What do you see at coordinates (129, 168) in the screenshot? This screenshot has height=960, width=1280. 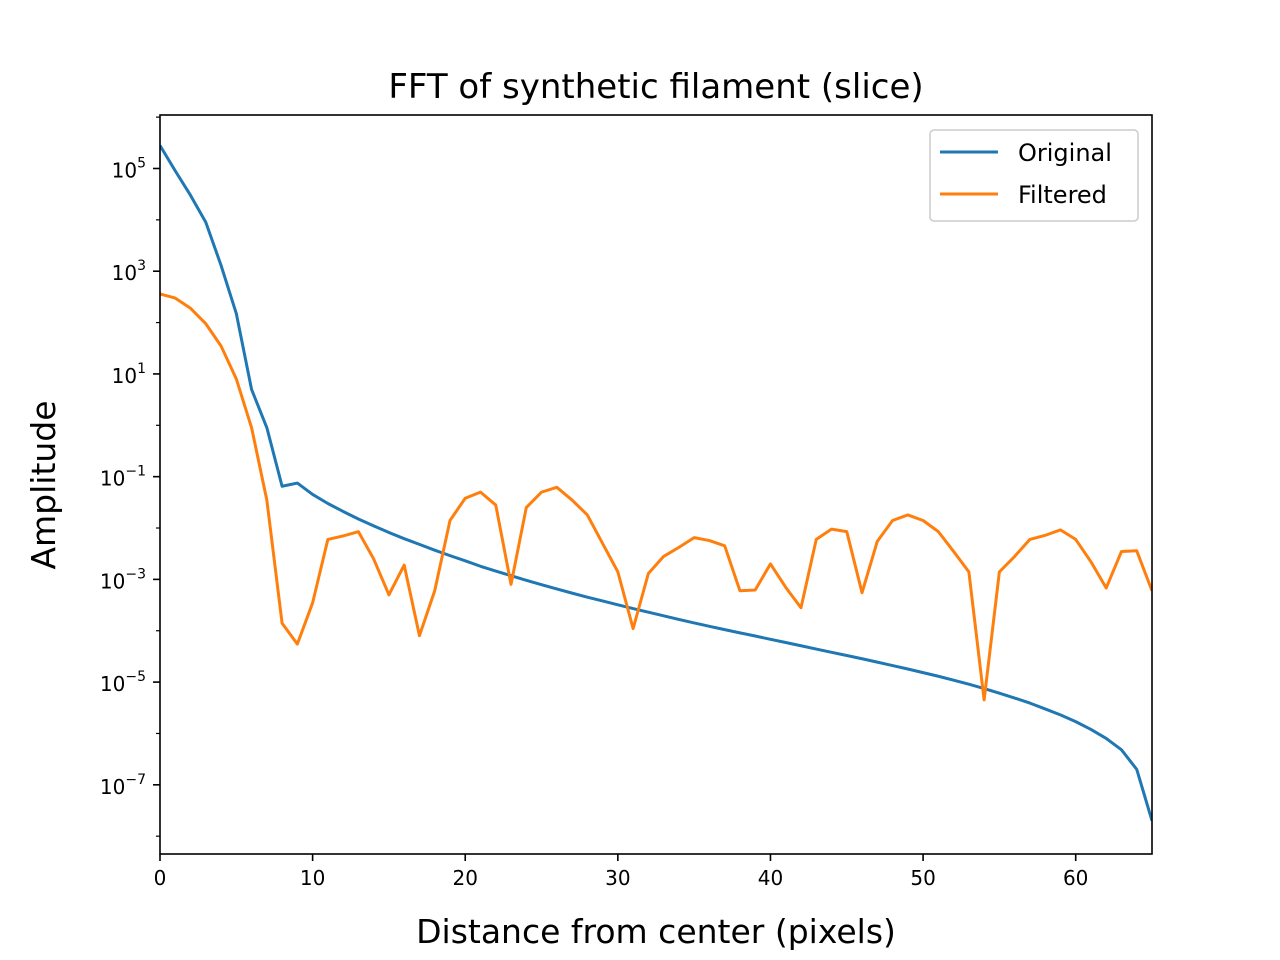 I see `y-tick-label: 10⁵` at bounding box center [129, 168].